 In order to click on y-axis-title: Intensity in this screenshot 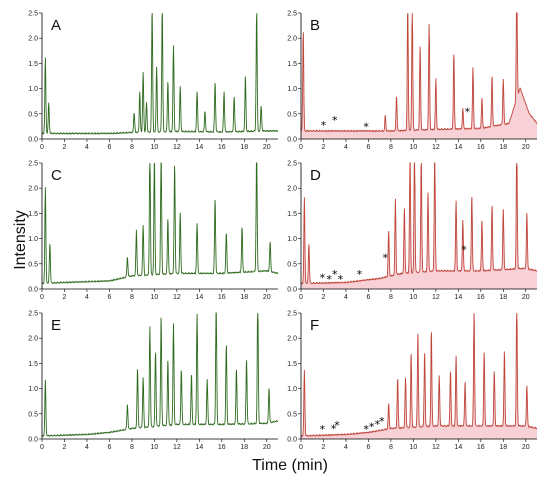, I will do `click(20, 240)`.